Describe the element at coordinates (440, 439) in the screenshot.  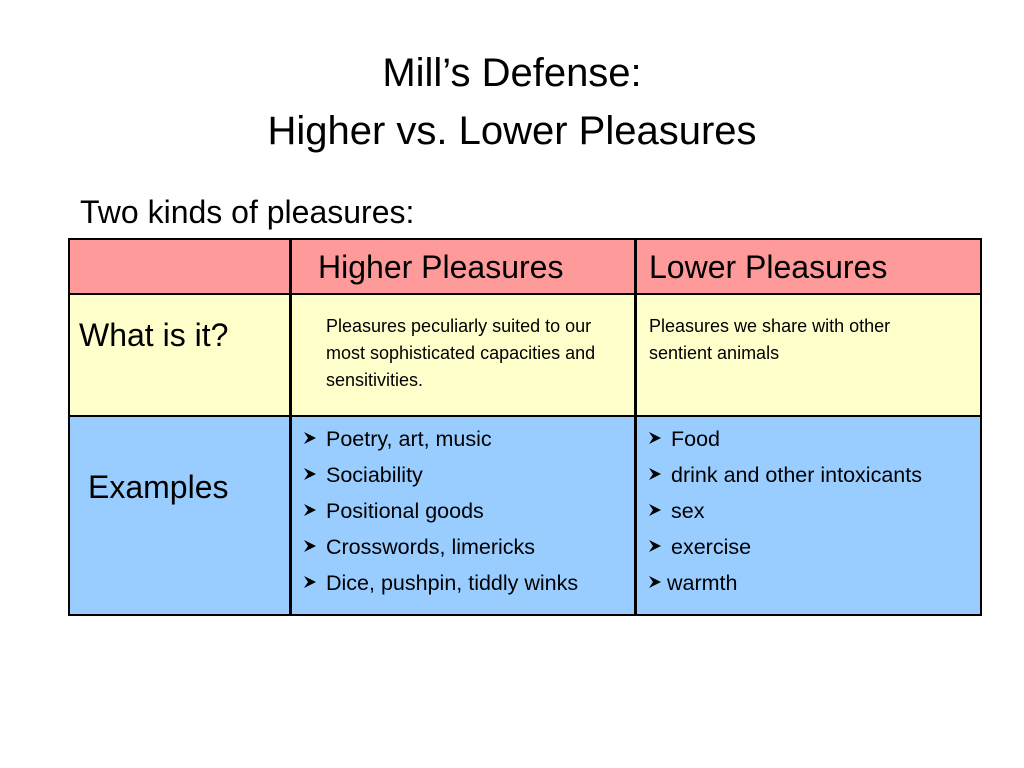
I see `list-item: Poetry, art, music` at that location.